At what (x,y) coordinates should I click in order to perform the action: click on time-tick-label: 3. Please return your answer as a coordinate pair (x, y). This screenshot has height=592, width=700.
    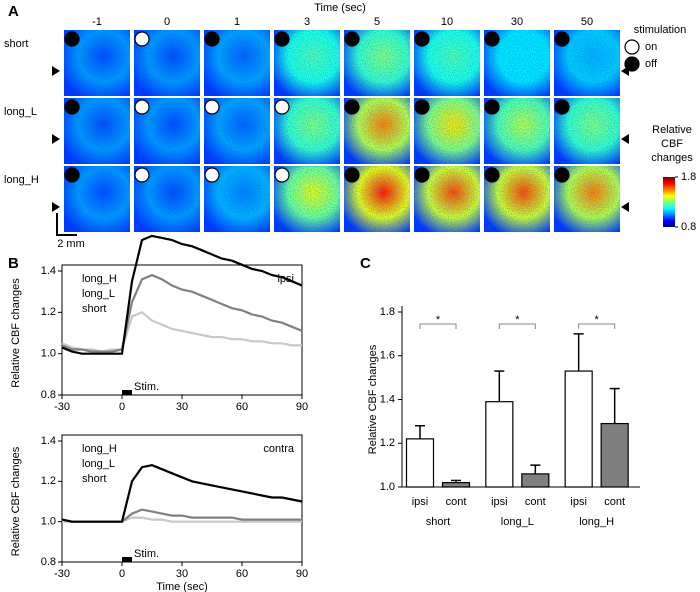
    Looking at the image, I should click on (307, 22).